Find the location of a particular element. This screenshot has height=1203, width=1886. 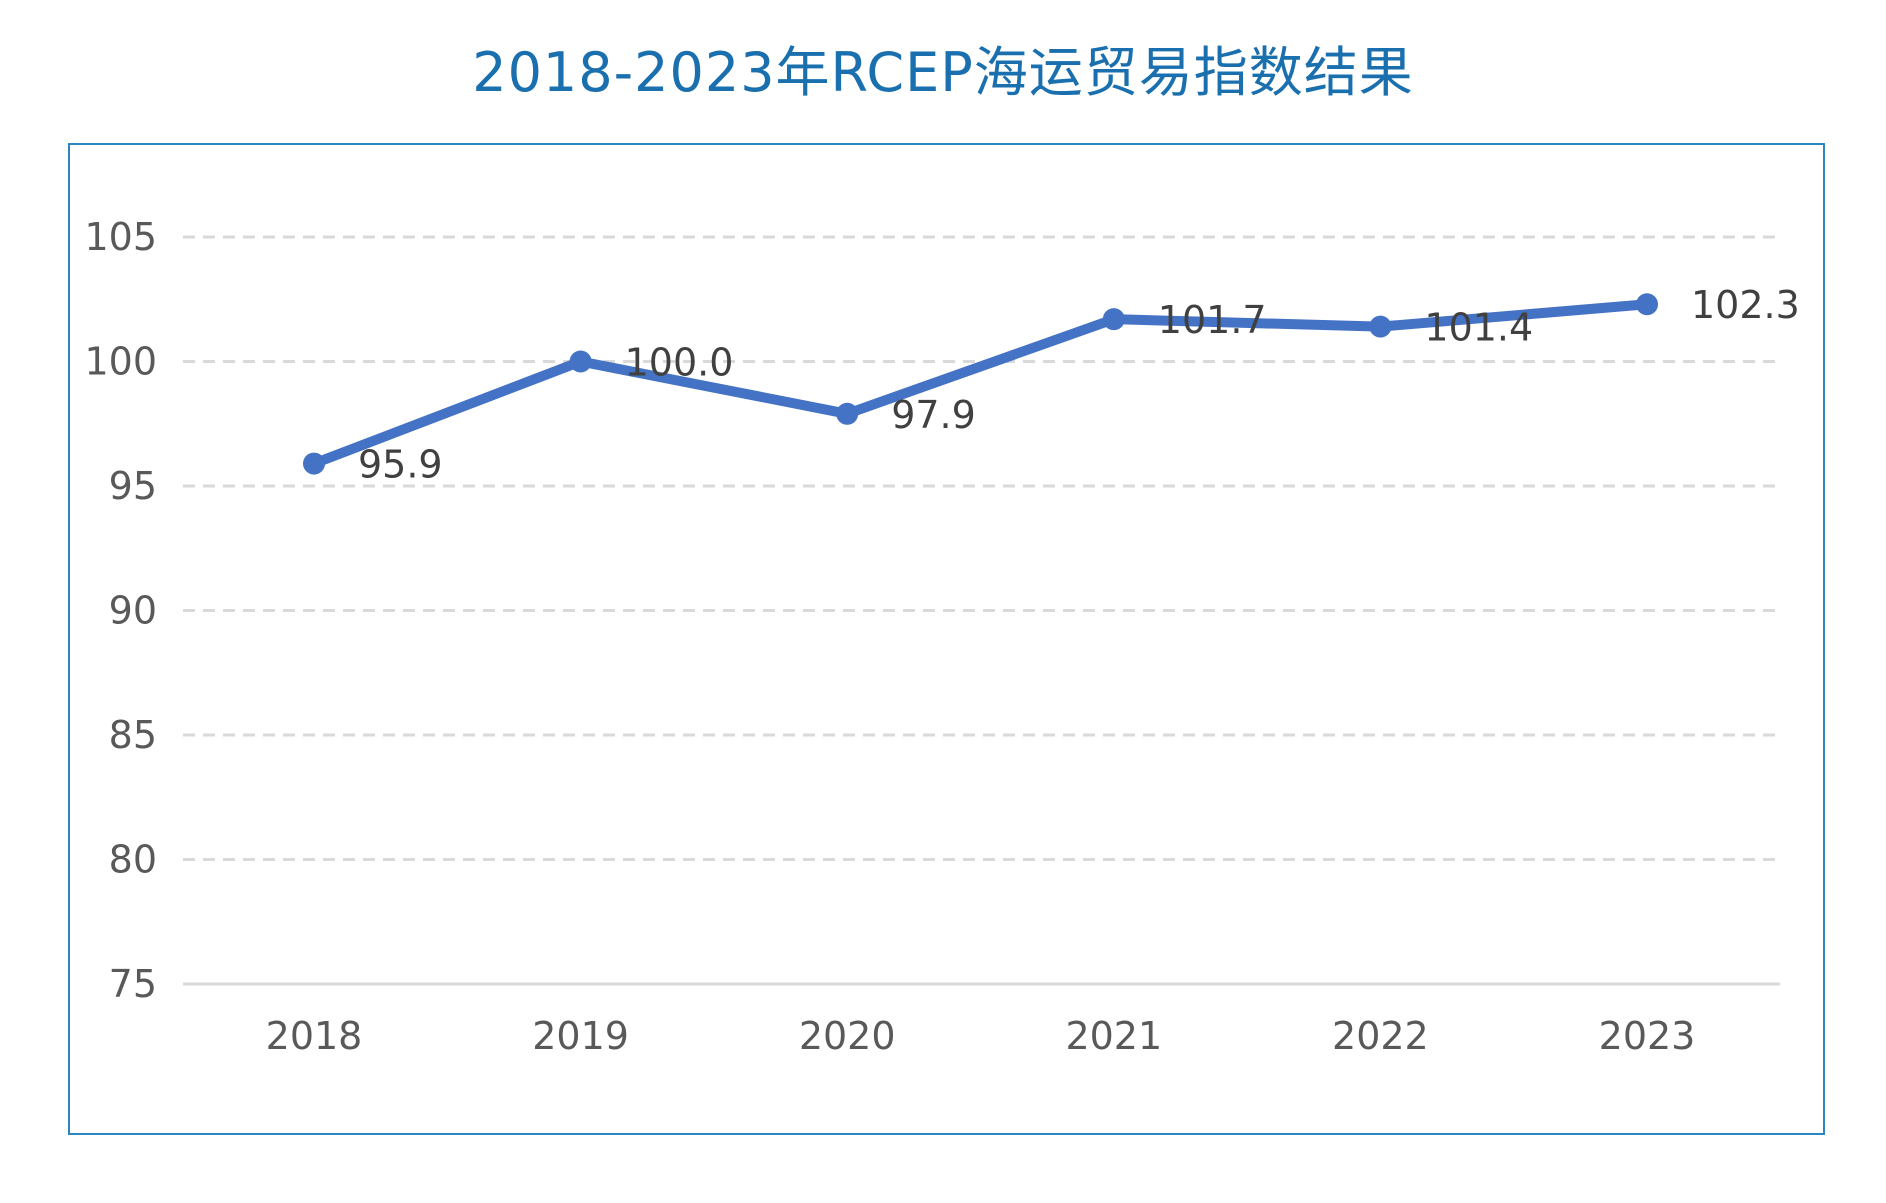

y-tick-label-100: 100 is located at coordinates (120, 362).